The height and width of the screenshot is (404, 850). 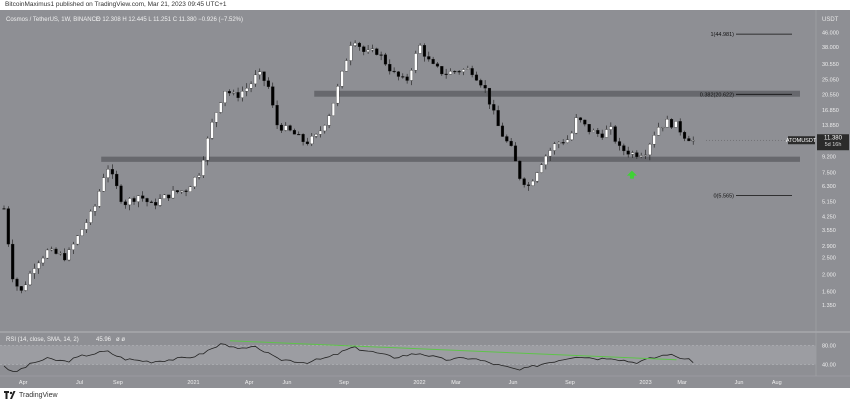 I want to click on rsi-line, so click(x=348, y=357).